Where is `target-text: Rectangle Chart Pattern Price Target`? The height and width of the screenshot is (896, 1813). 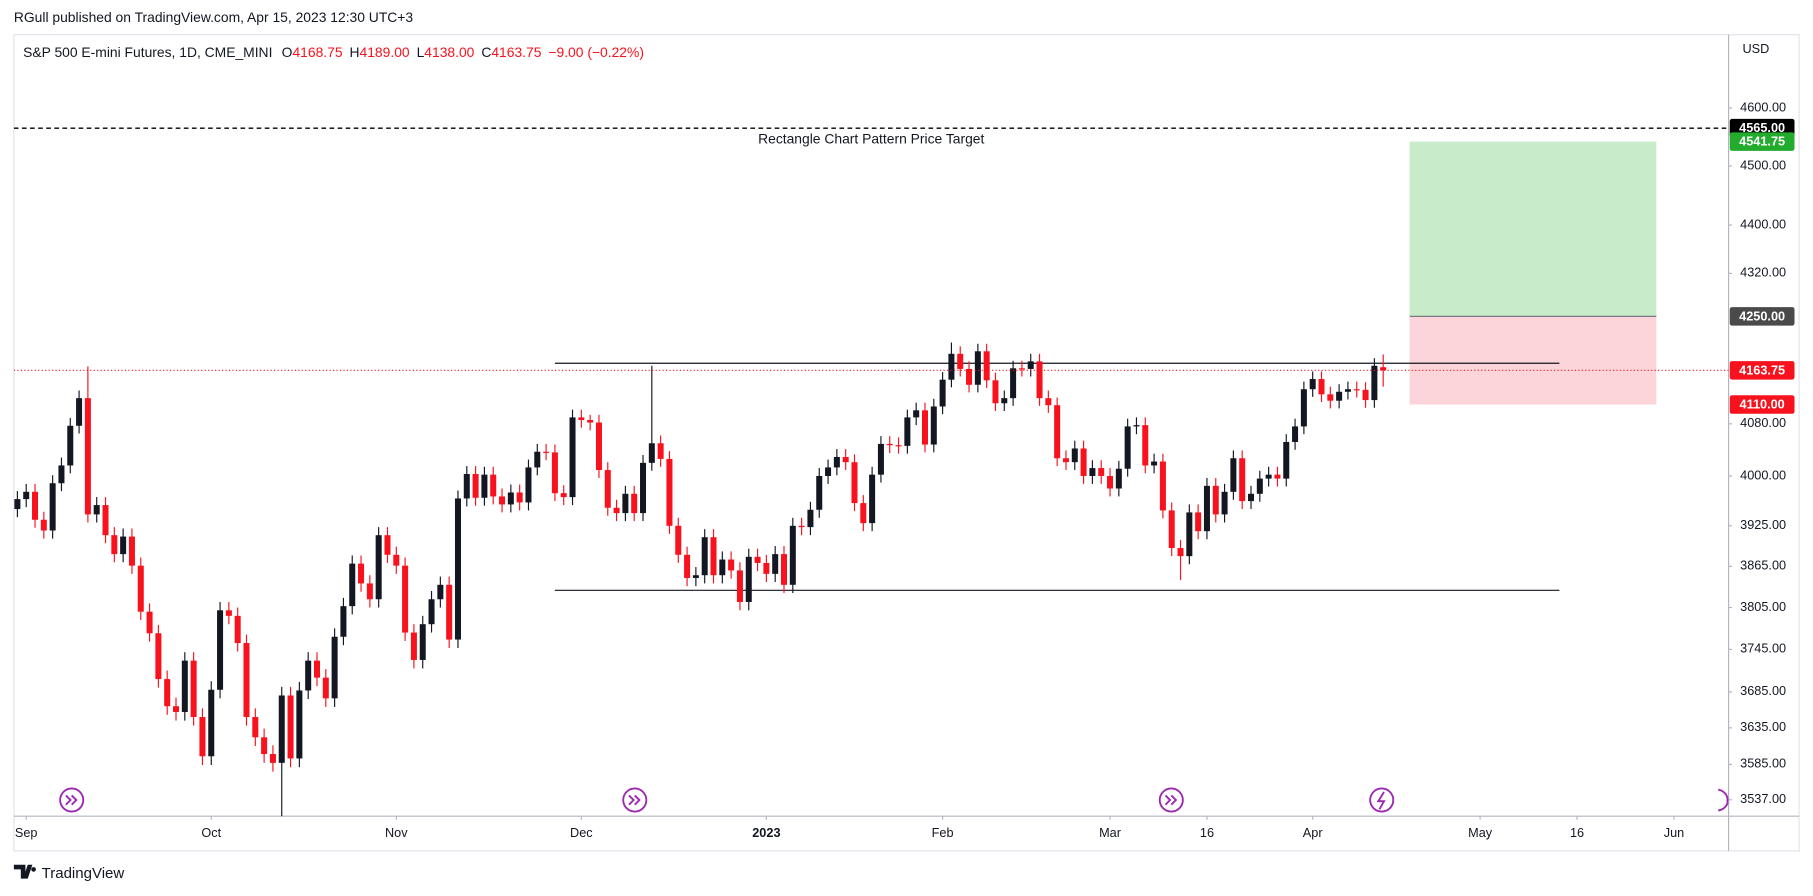
target-text: Rectangle Chart Pattern Price Target is located at coordinates (871, 138).